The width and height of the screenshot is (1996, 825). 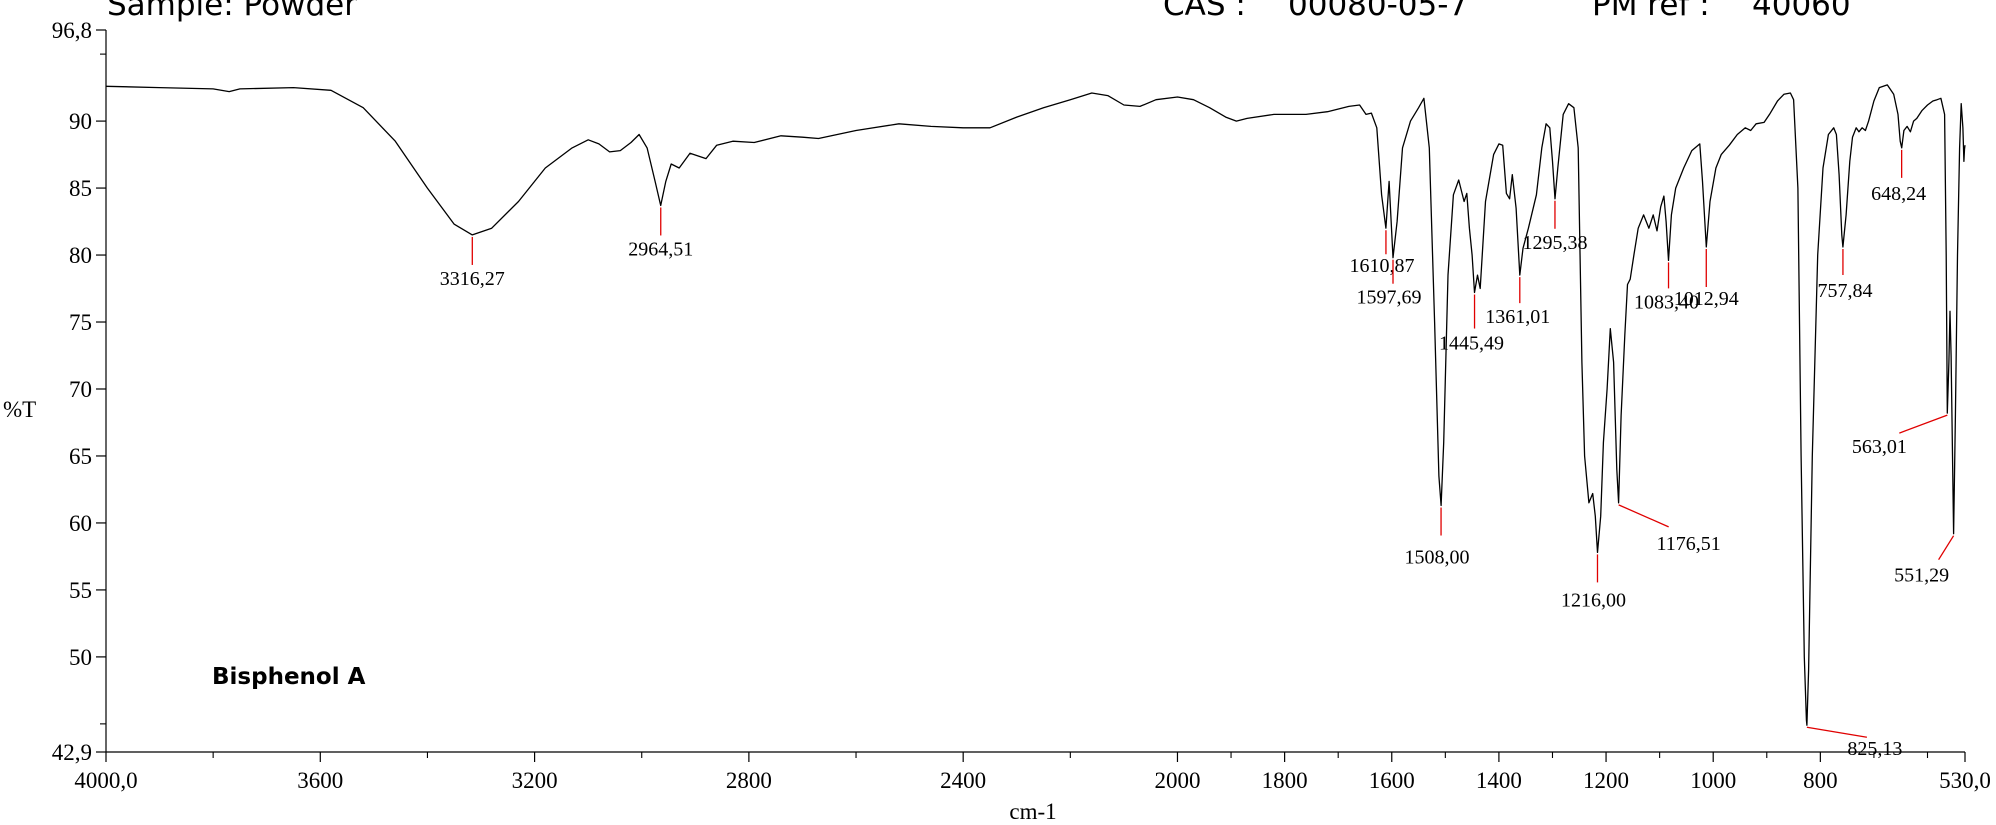 I want to click on peak-label: 648,24, so click(x=1898, y=194).